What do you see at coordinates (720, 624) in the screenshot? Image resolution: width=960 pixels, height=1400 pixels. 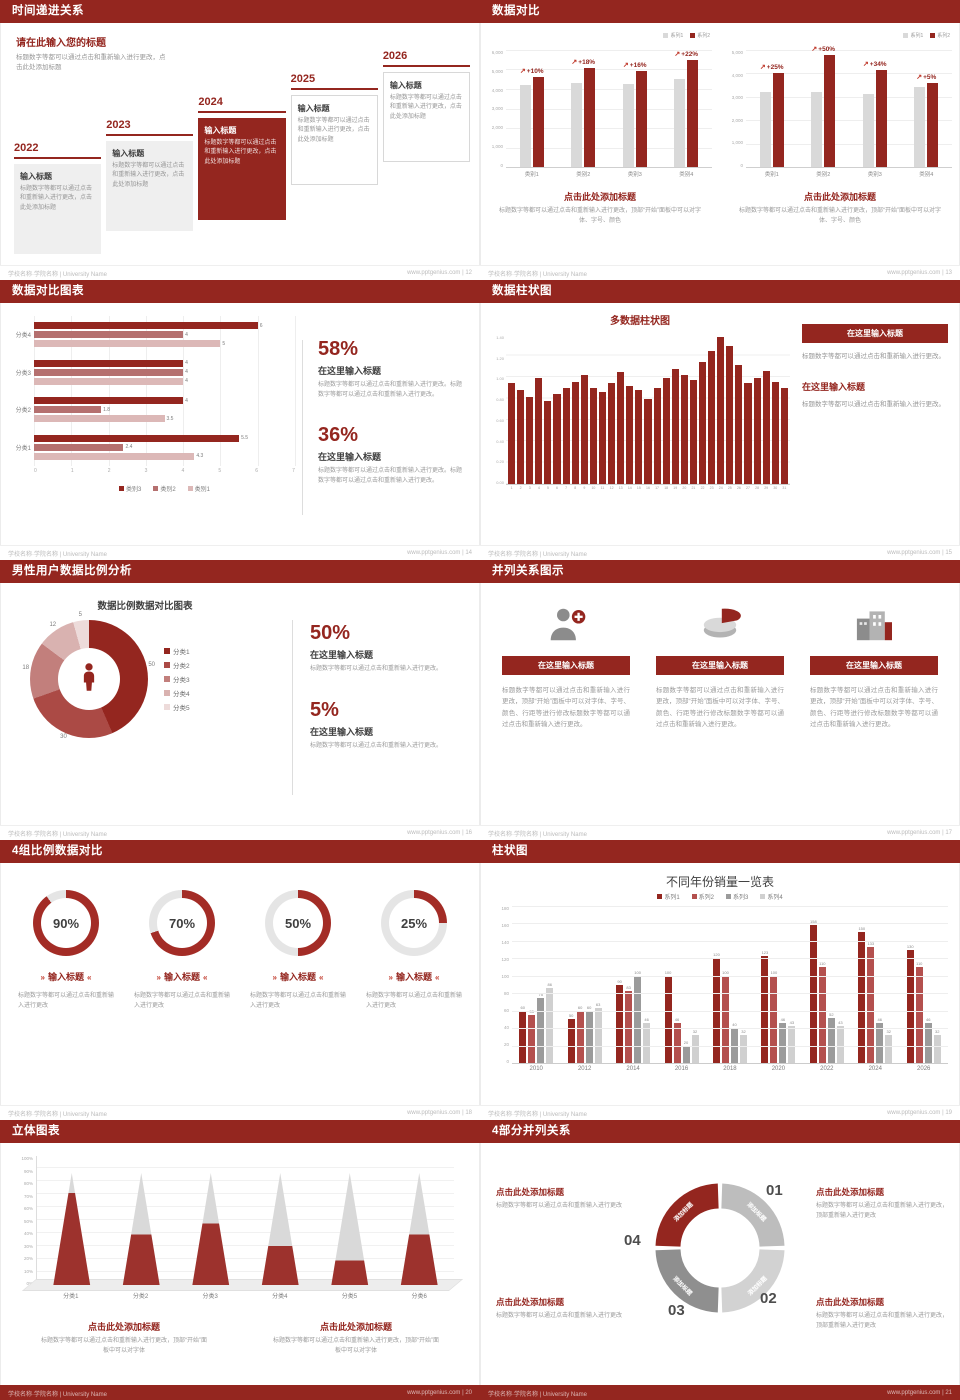 I see `pie-3d-icon` at bounding box center [720, 624].